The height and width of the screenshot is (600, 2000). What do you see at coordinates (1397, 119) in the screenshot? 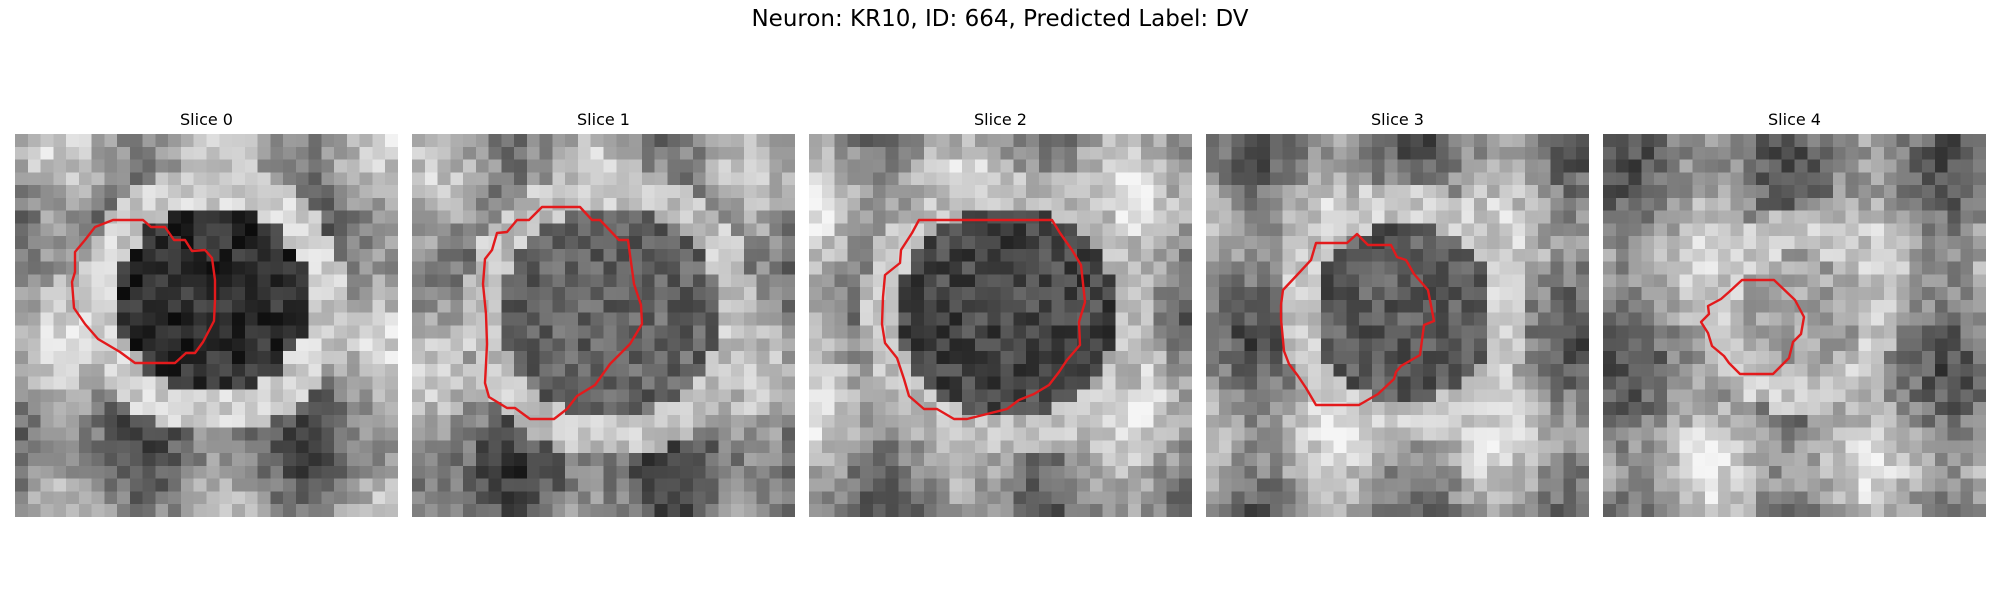
I see `slice-title-3: Slice 3` at bounding box center [1397, 119].